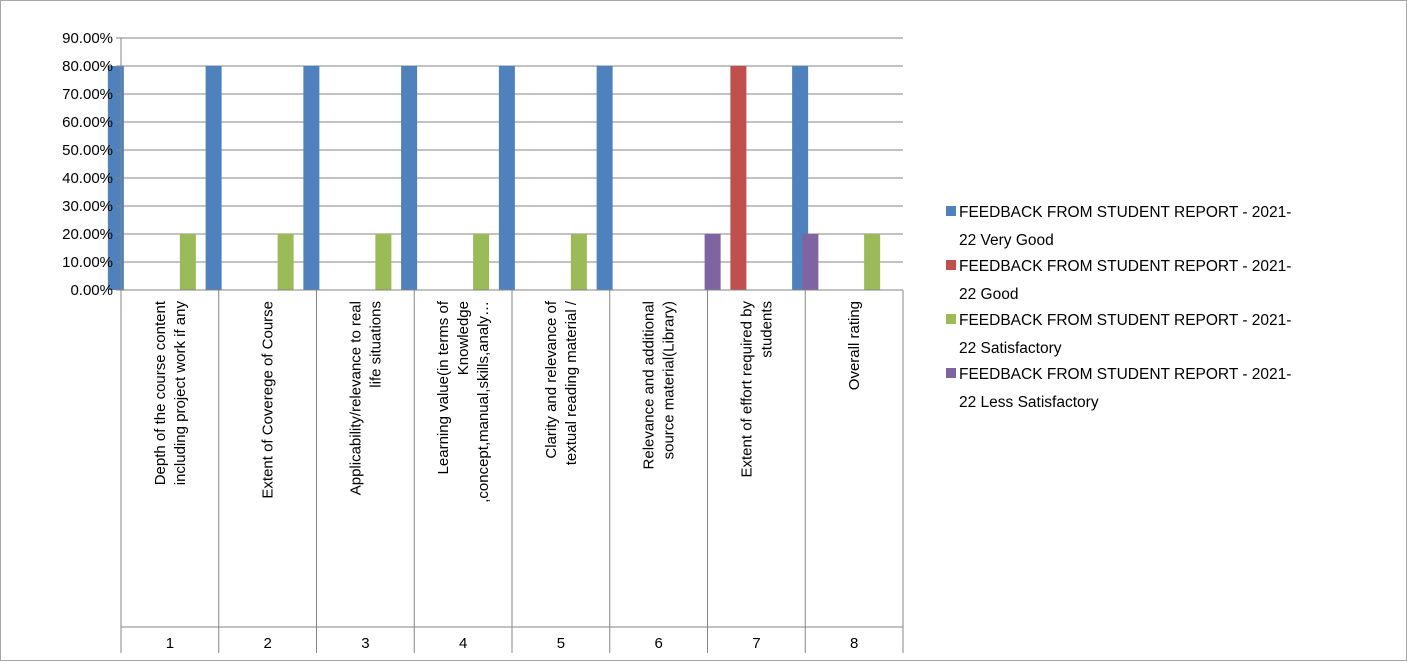 Image resolution: width=1407 pixels, height=662 pixels. Describe the element at coordinates (658, 643) in the screenshot. I see `category-number: 6` at that location.